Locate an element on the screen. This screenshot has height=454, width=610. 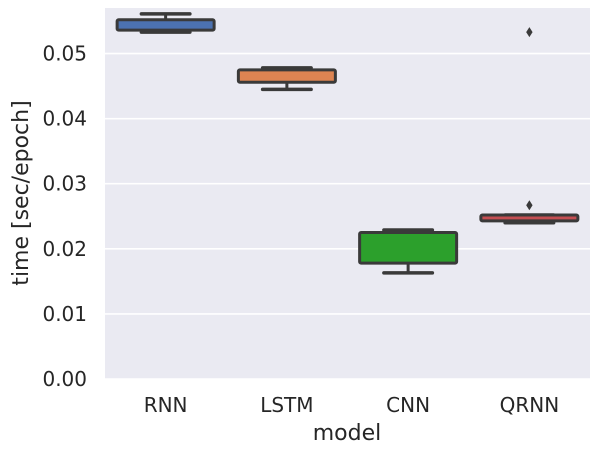
x-tick-label-cnn: CNN is located at coordinates (408, 405).